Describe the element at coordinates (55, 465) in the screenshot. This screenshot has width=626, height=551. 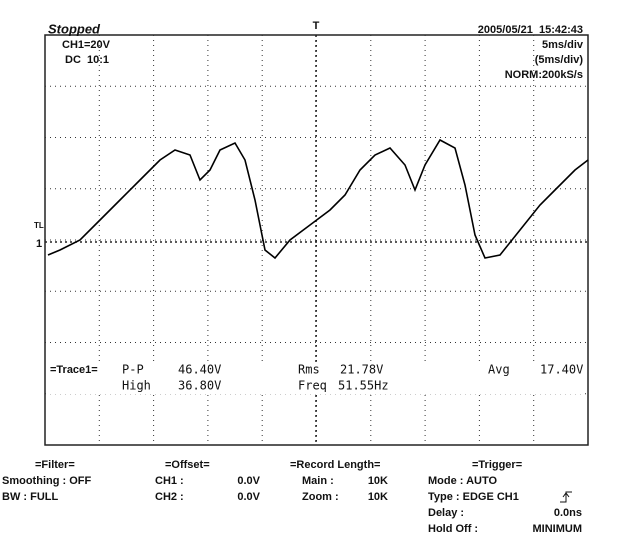
I see `section-title: =Filter=` at that location.